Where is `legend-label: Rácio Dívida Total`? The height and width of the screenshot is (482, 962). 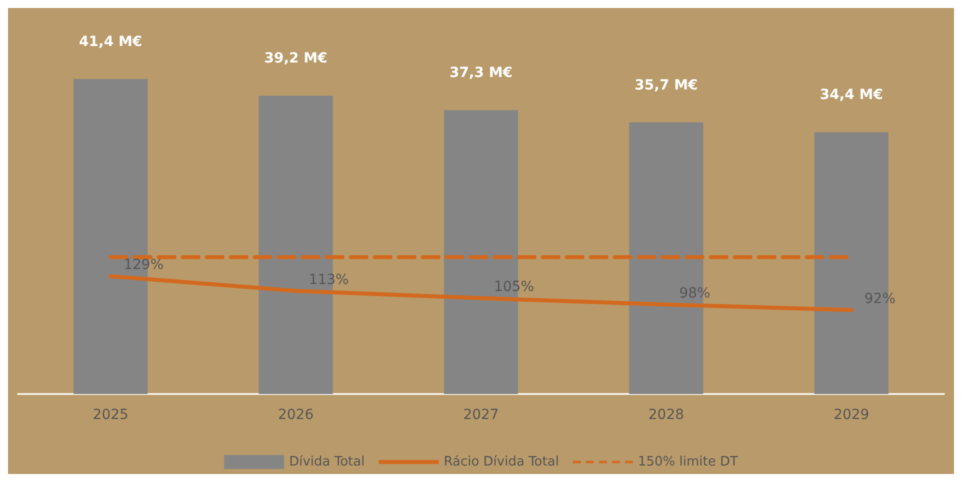
legend-label: Rácio Dívida Total is located at coordinates (501, 462).